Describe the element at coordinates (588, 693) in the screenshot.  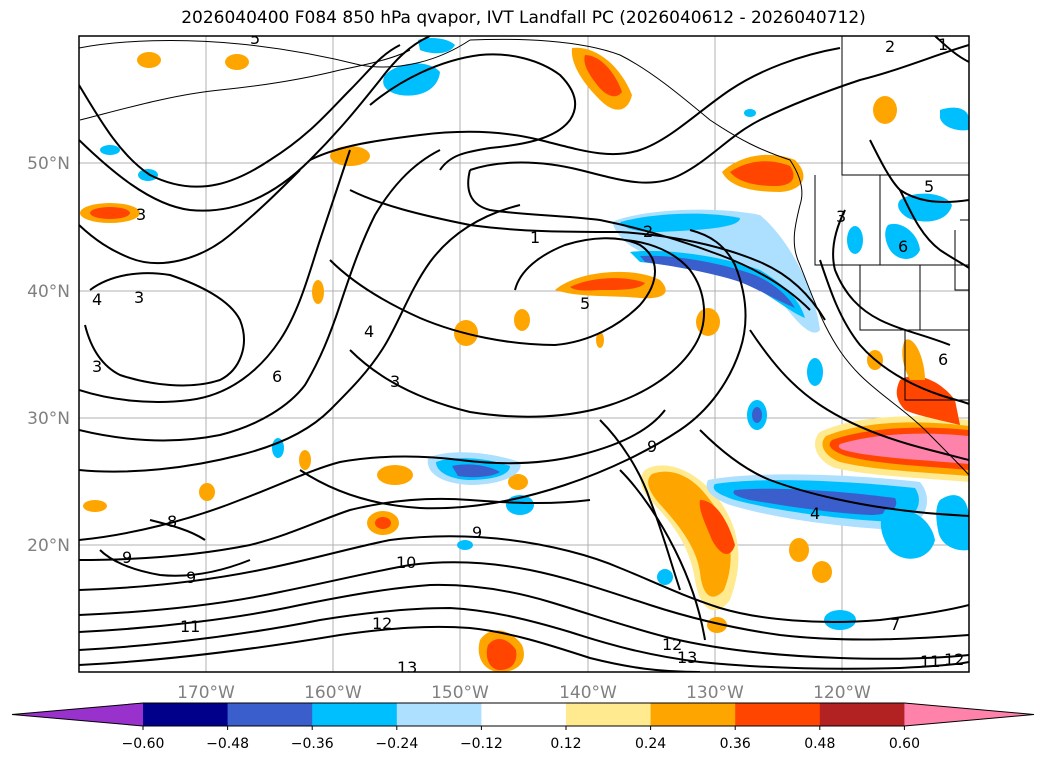
I see `lon-label: 140°W` at that location.